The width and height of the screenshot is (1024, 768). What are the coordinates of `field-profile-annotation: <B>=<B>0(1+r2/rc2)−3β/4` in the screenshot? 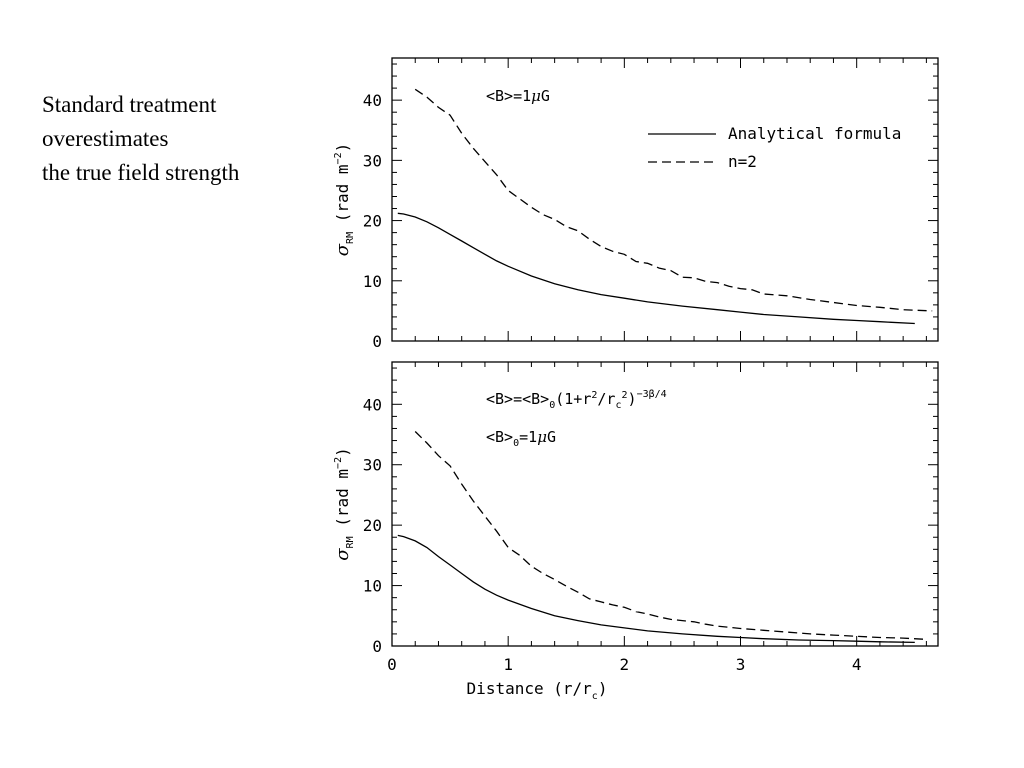 It's located at (576, 400).